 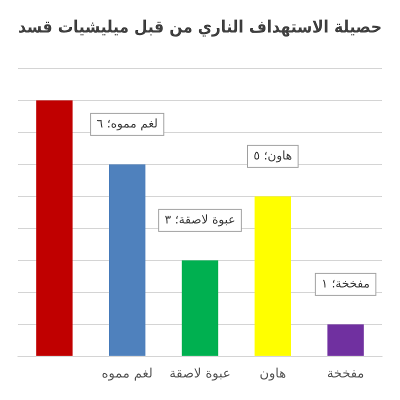 What do you see at coordinates (272, 155) in the screenshot?
I see `data-label: هاون؛ ٥` at bounding box center [272, 155].